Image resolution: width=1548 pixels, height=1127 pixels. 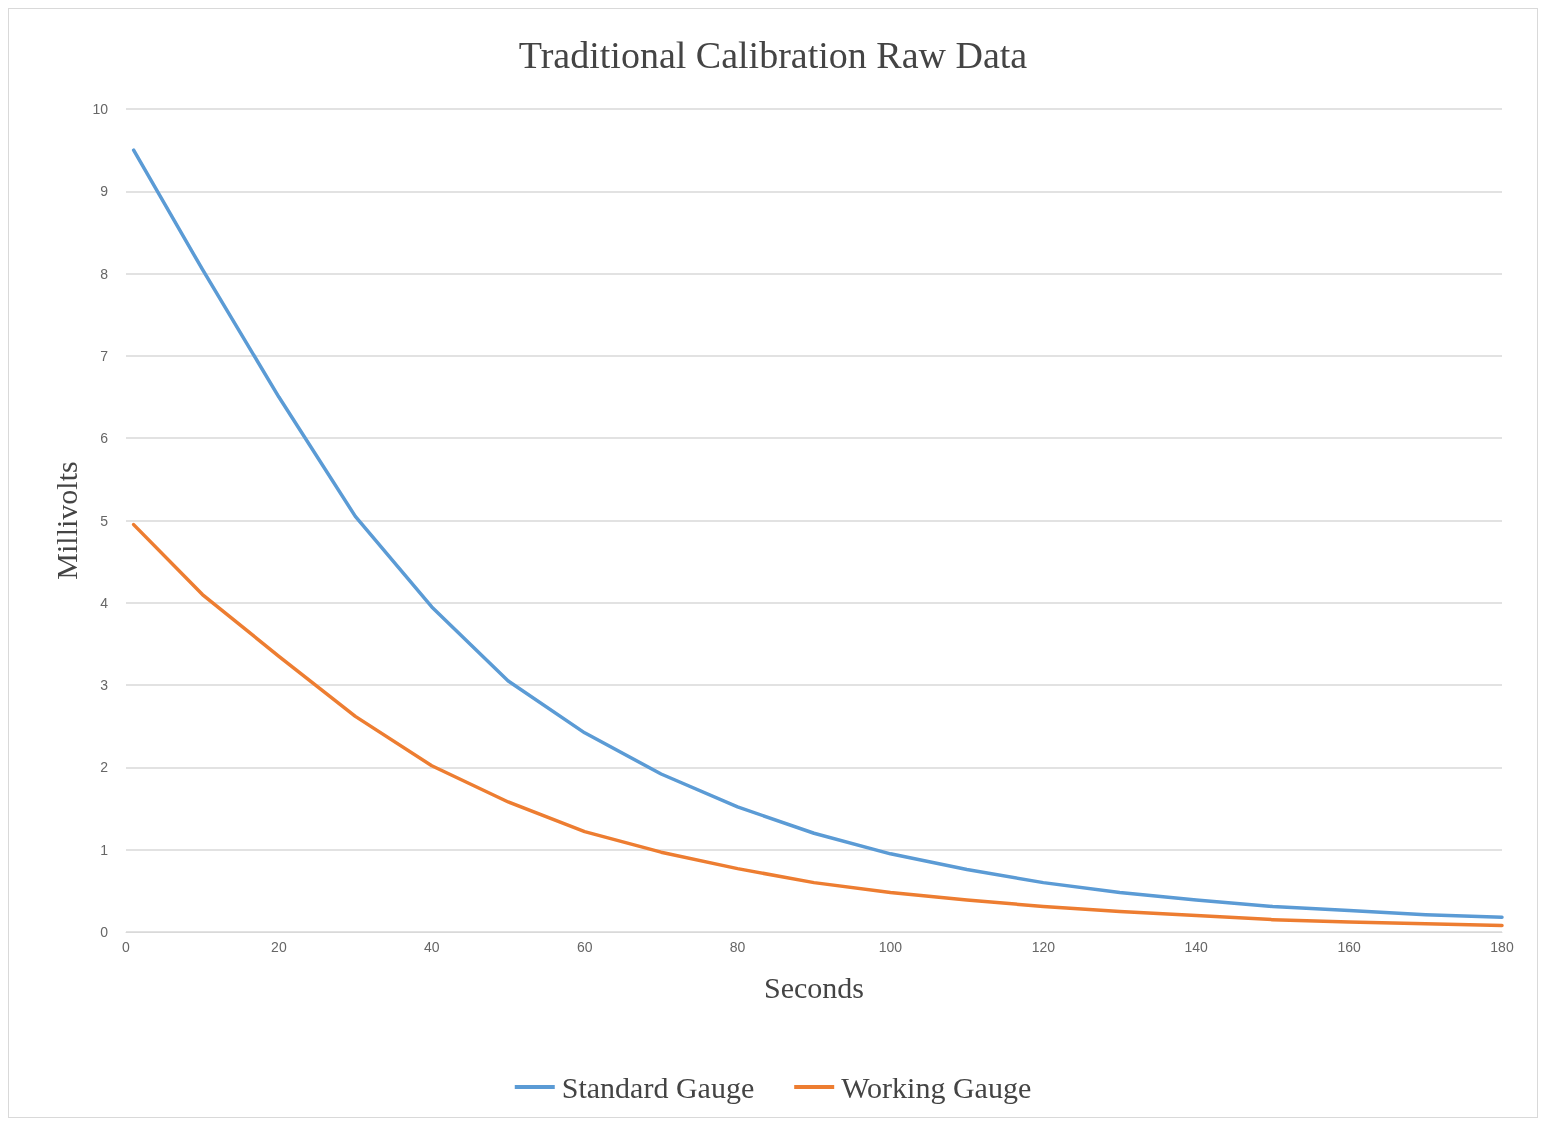 What do you see at coordinates (67, 520) in the screenshot?
I see `y-axis-title: Millivolts` at bounding box center [67, 520].